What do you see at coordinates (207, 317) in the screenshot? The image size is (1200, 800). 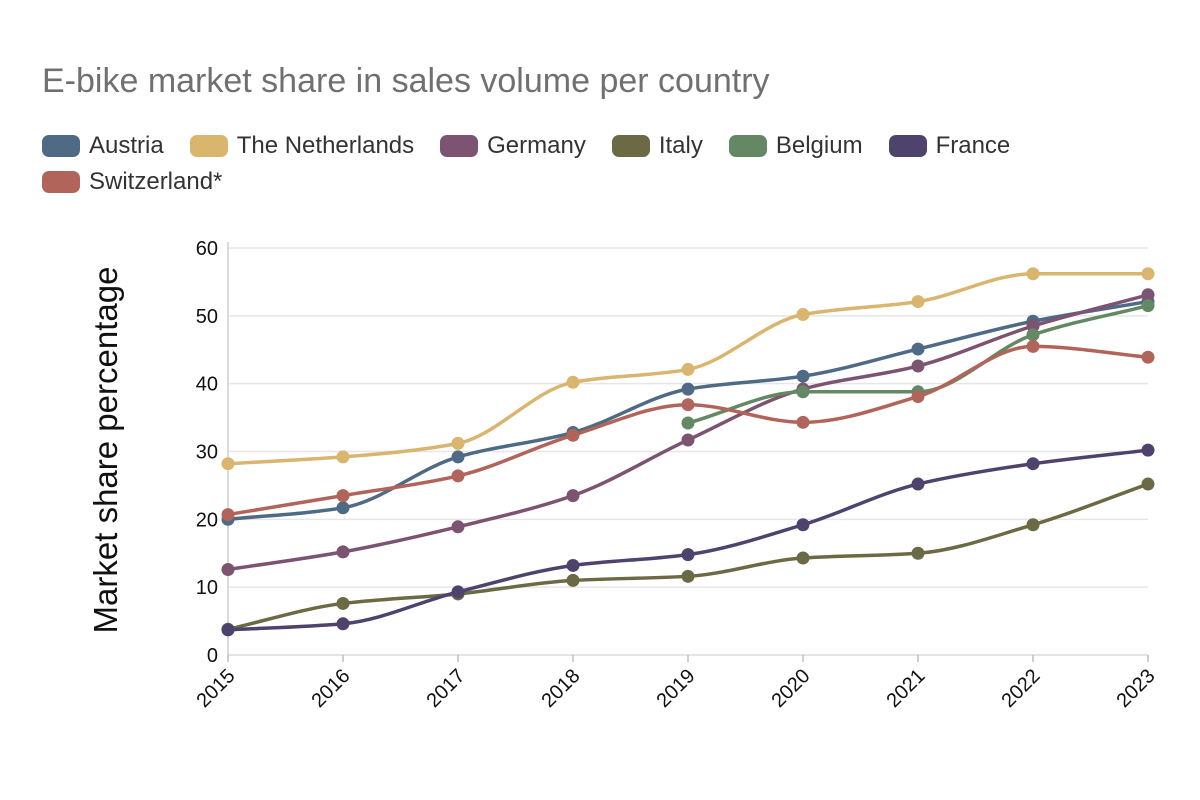 I see `y-tick-label: 50` at bounding box center [207, 317].